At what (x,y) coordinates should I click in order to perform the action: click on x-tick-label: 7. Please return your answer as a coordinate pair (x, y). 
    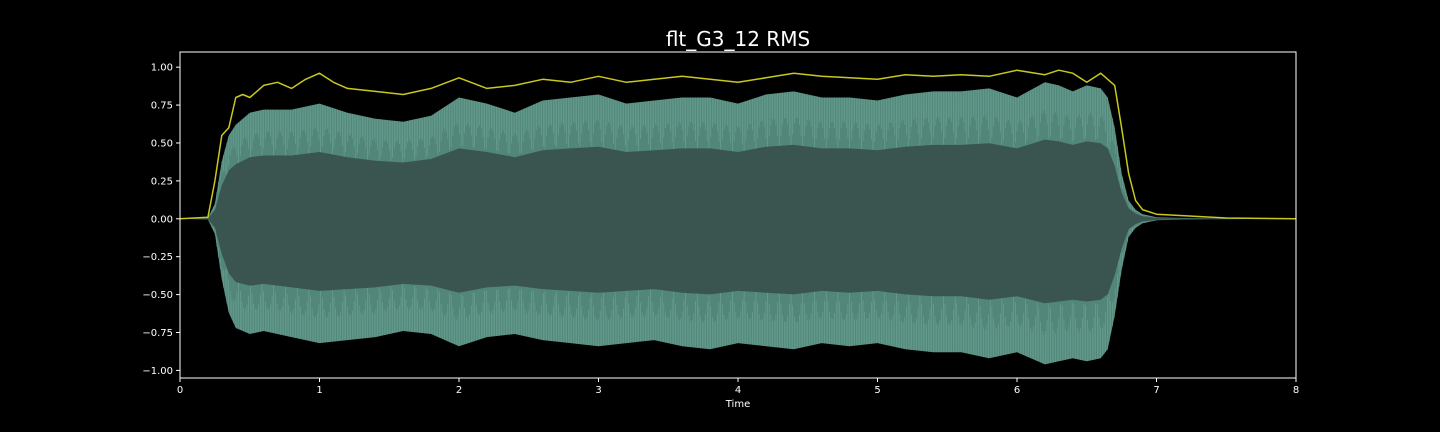
    Looking at the image, I should click on (1156, 390).